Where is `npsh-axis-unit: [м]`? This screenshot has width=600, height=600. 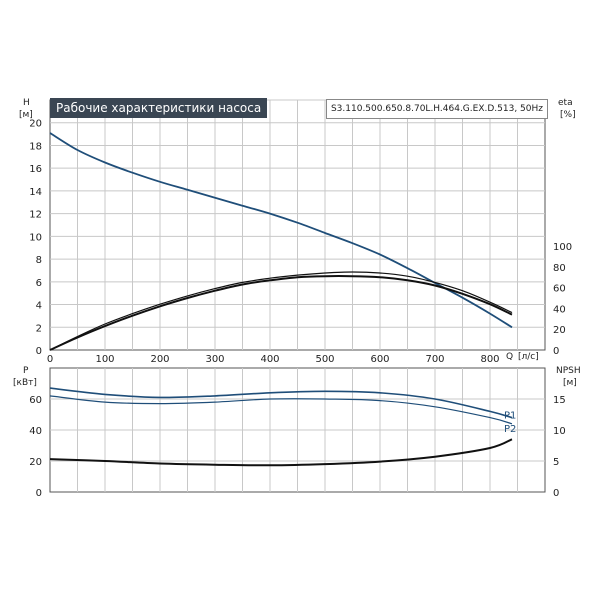
npsh-axis-unit: [м] is located at coordinates (570, 383).